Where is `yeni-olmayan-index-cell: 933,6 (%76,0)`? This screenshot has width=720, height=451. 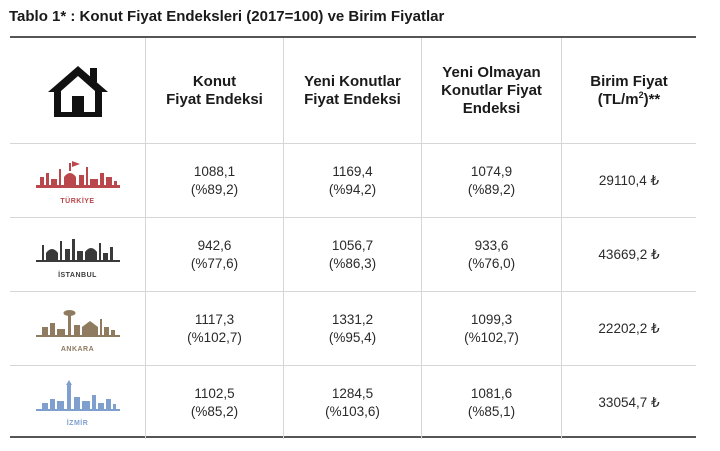
yeni-olmayan-index-cell: 933,6 (%76,0) is located at coordinates (491, 254).